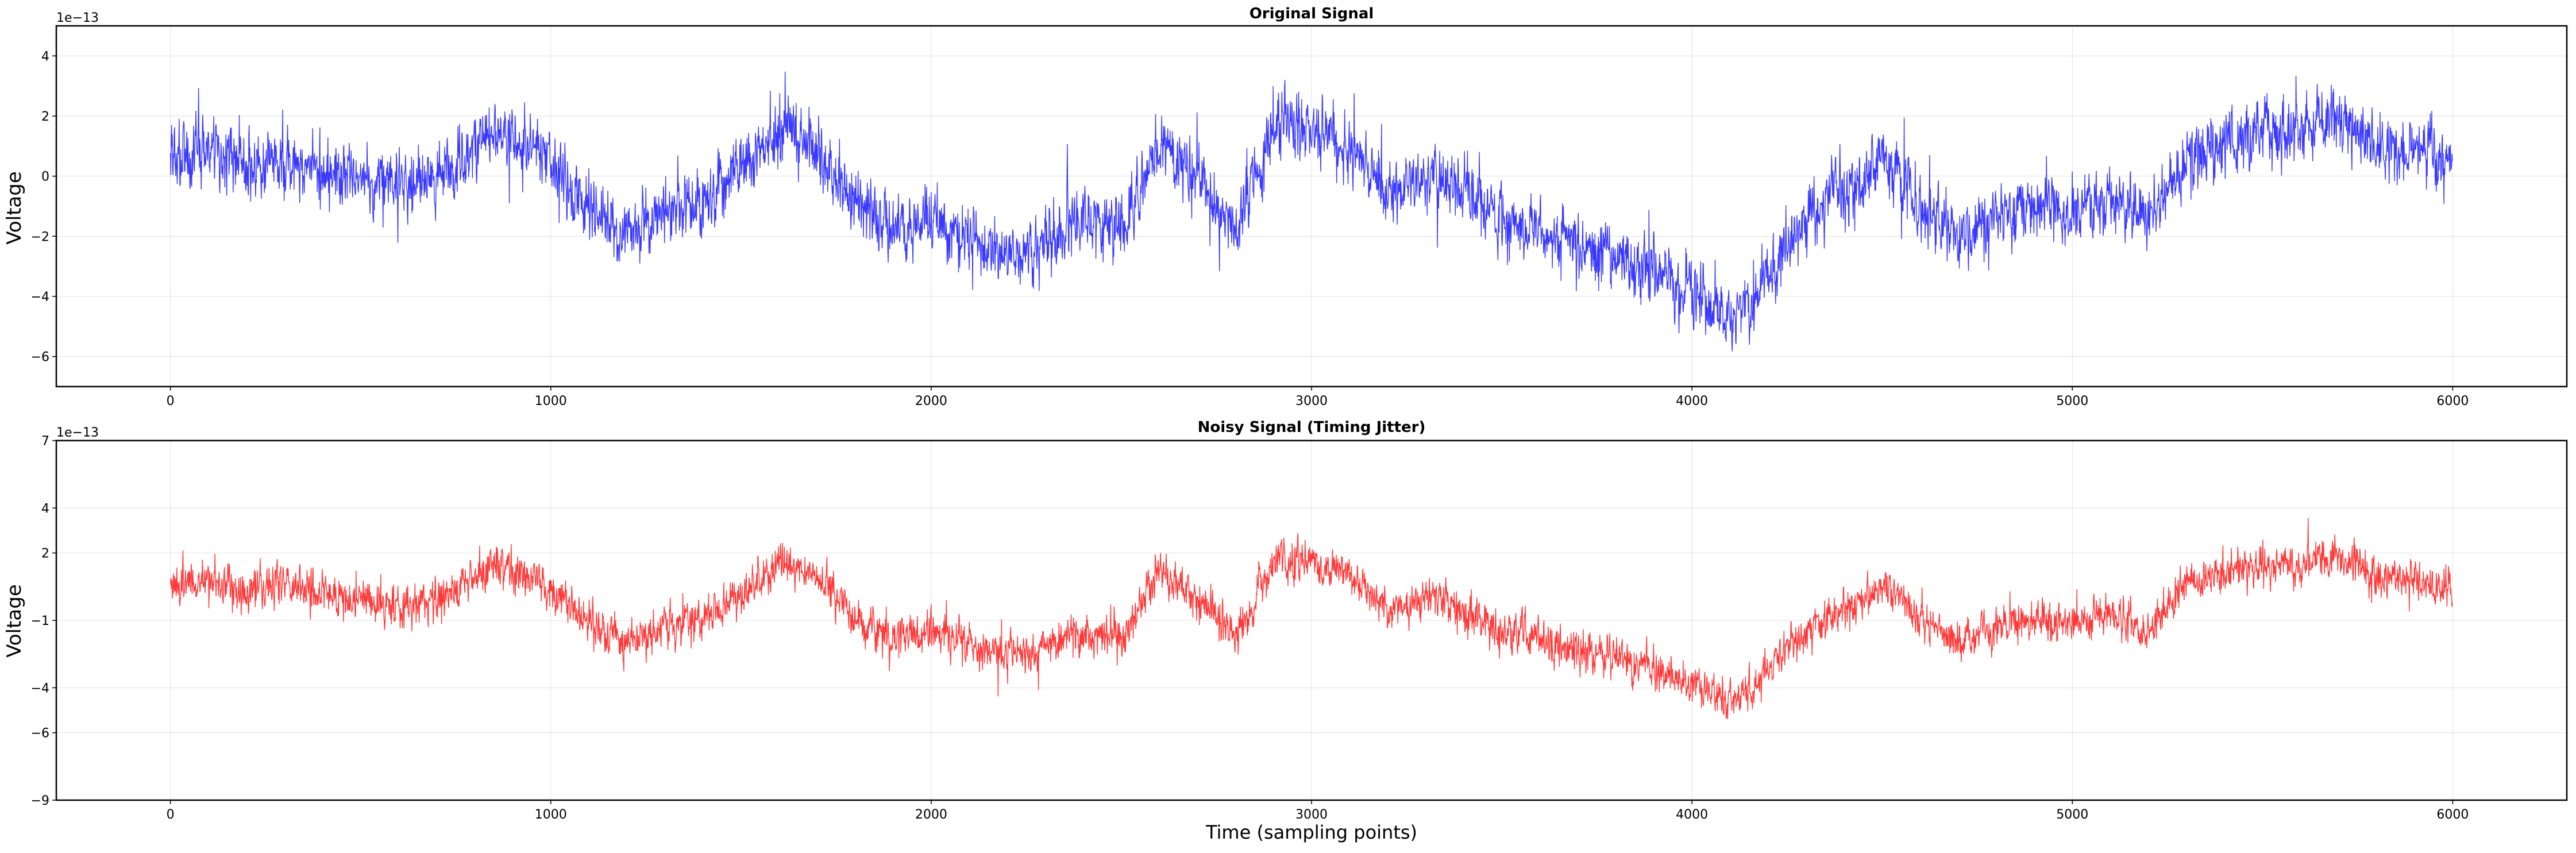 The width and height of the screenshot is (2576, 853). What do you see at coordinates (1312, 13) in the screenshot?
I see `chart-title: Original Signal` at bounding box center [1312, 13].